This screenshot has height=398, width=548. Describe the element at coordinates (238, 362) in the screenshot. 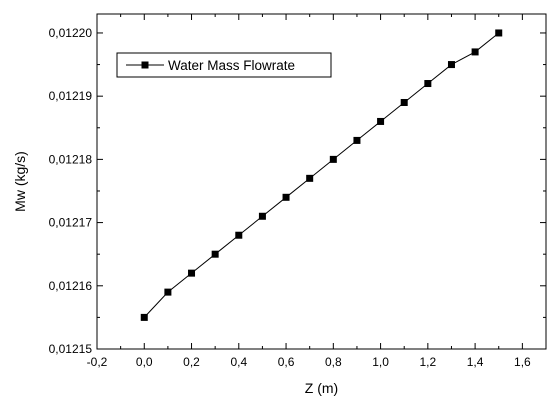

I see `x-tick-label: 0,4` at that location.